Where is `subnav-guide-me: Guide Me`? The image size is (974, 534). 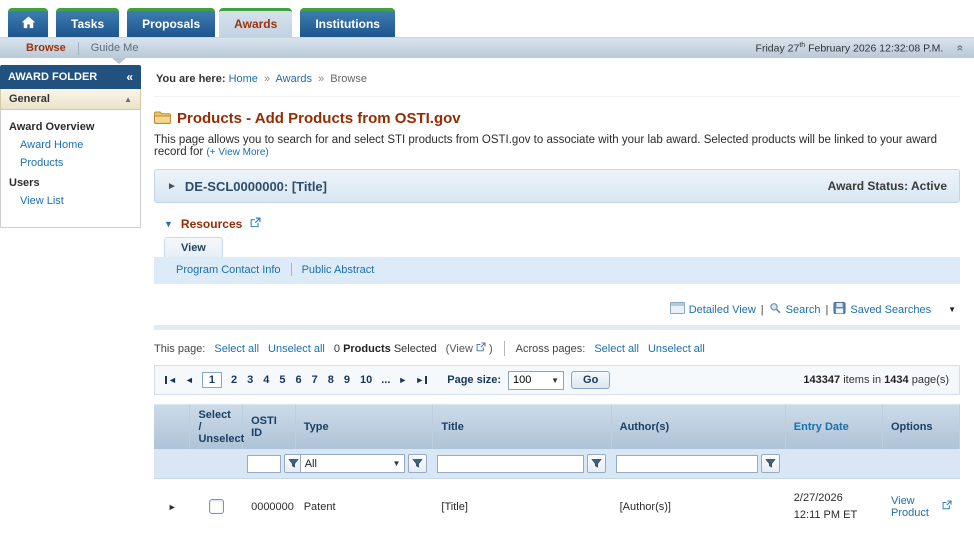 subnav-guide-me: Guide Me is located at coordinates (114, 48).